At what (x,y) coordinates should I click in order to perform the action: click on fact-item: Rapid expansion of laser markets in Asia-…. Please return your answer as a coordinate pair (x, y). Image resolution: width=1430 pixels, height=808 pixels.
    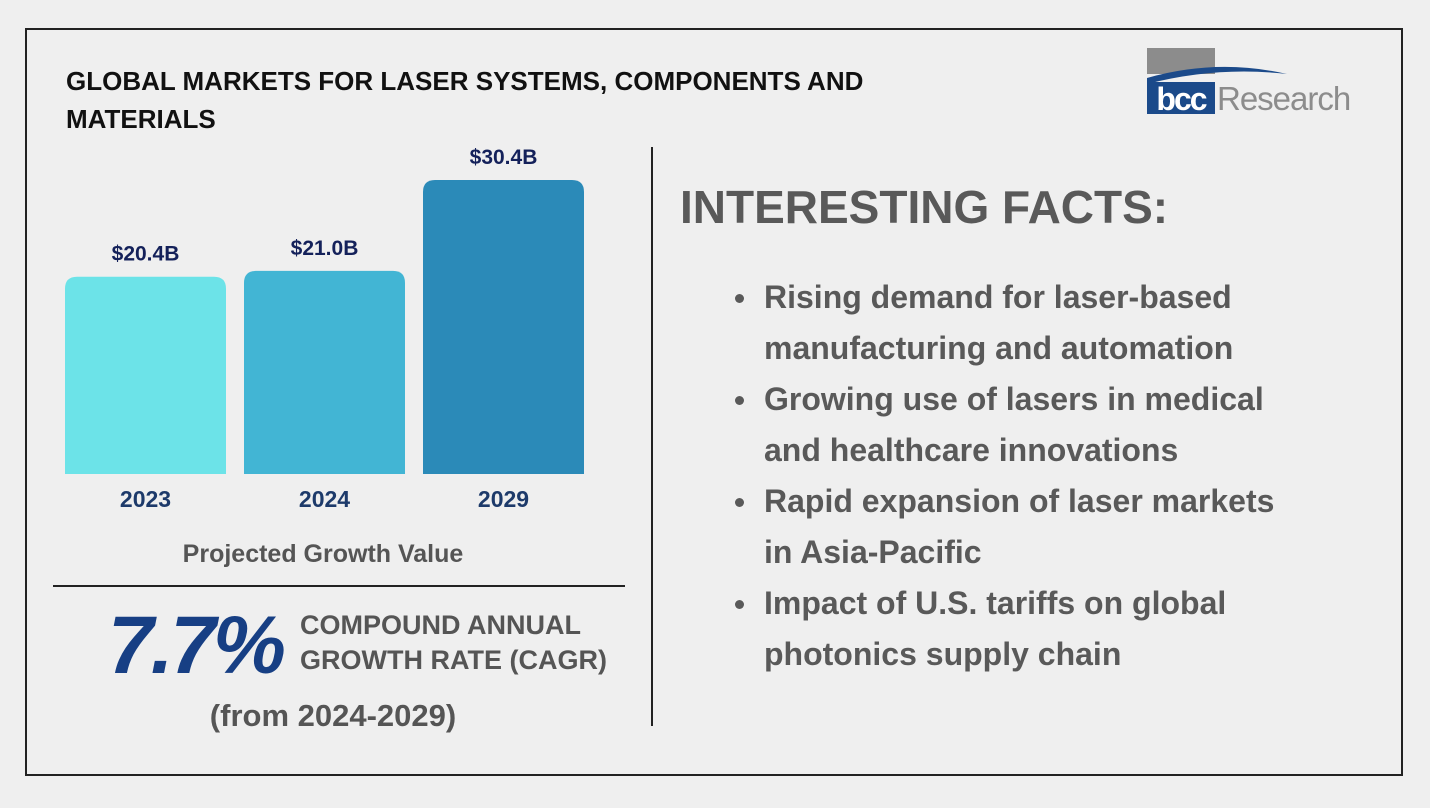
    Looking at the image, I should click on (1050, 527).